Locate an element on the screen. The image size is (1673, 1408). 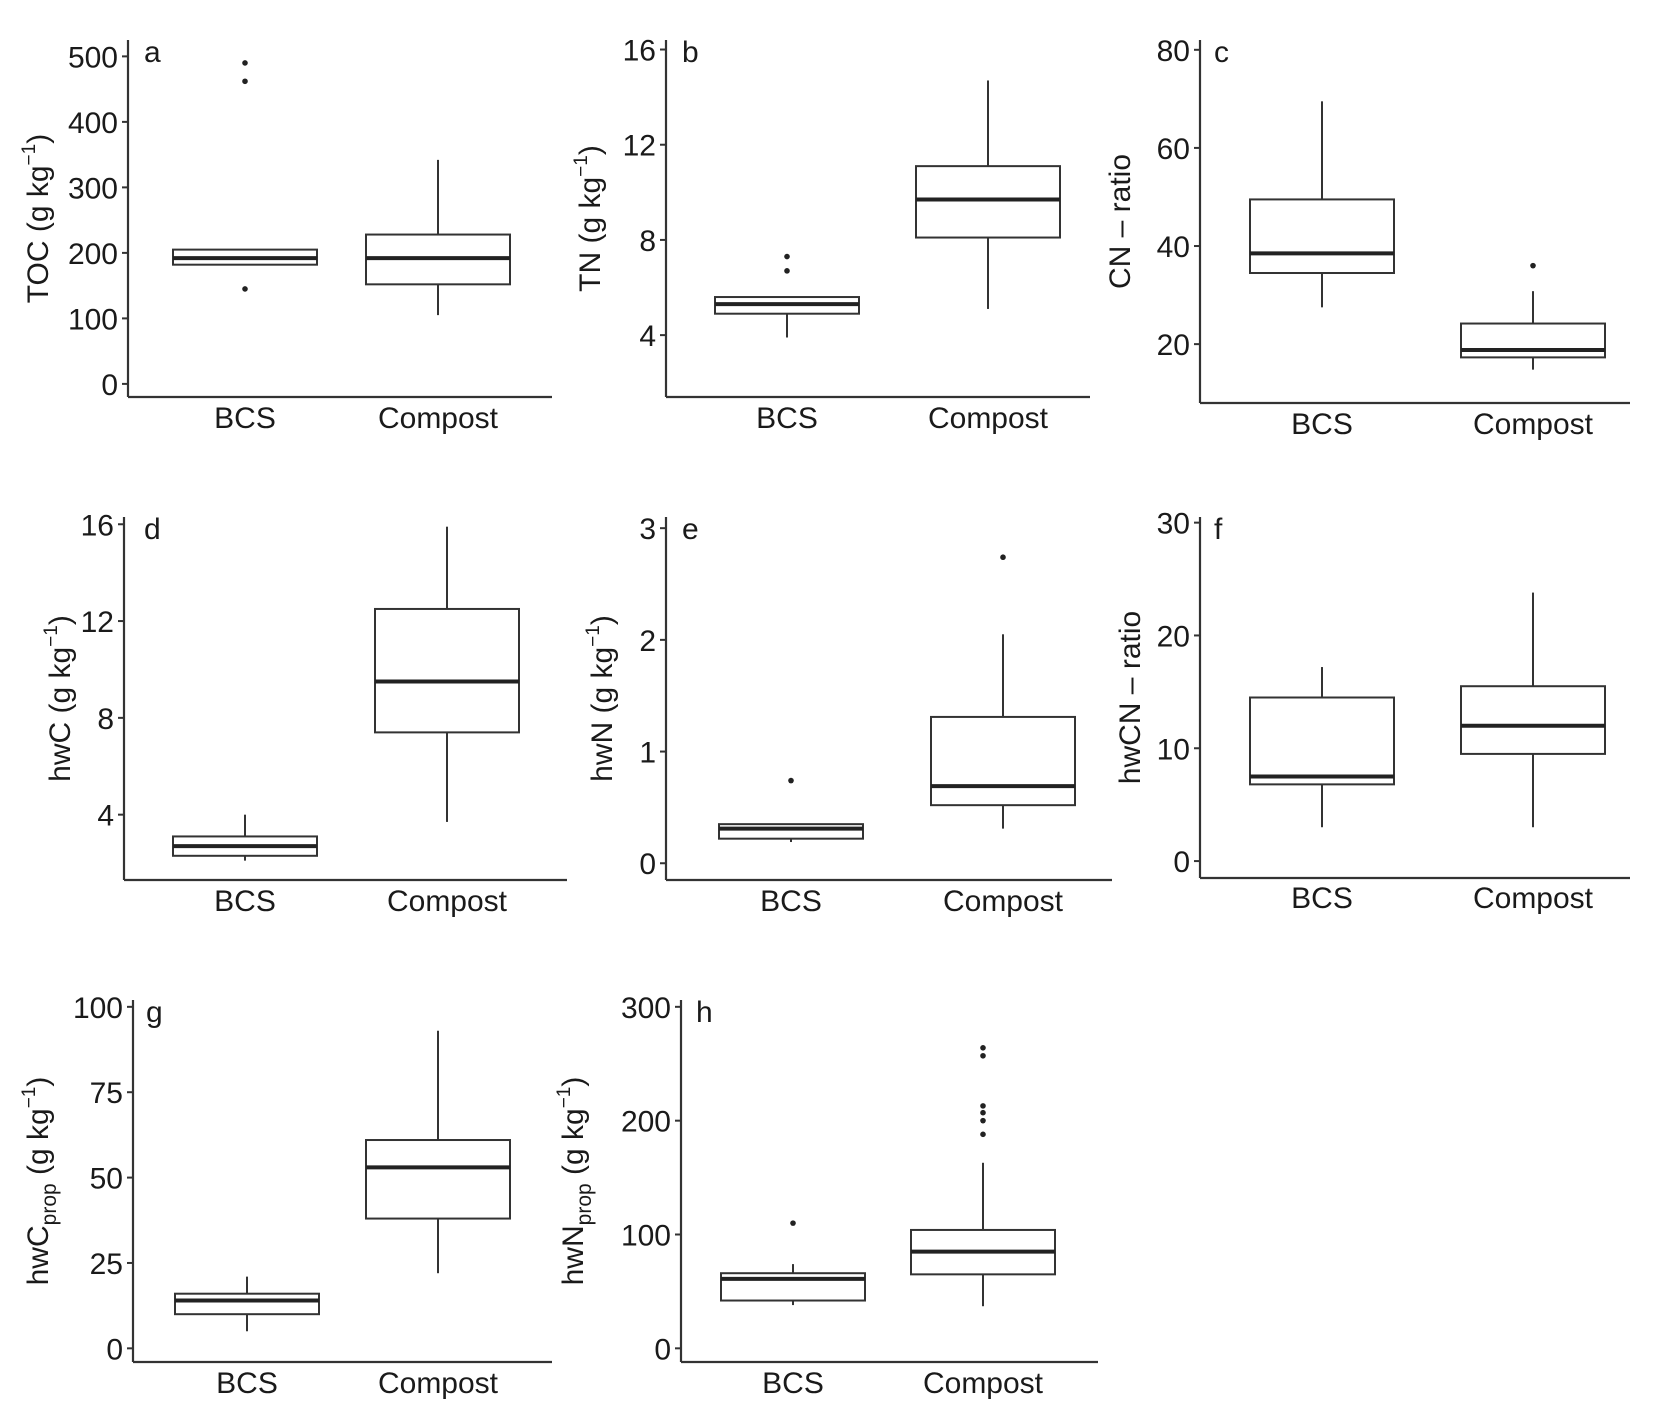
y-tick-label: 3 is located at coordinates (647, 529).